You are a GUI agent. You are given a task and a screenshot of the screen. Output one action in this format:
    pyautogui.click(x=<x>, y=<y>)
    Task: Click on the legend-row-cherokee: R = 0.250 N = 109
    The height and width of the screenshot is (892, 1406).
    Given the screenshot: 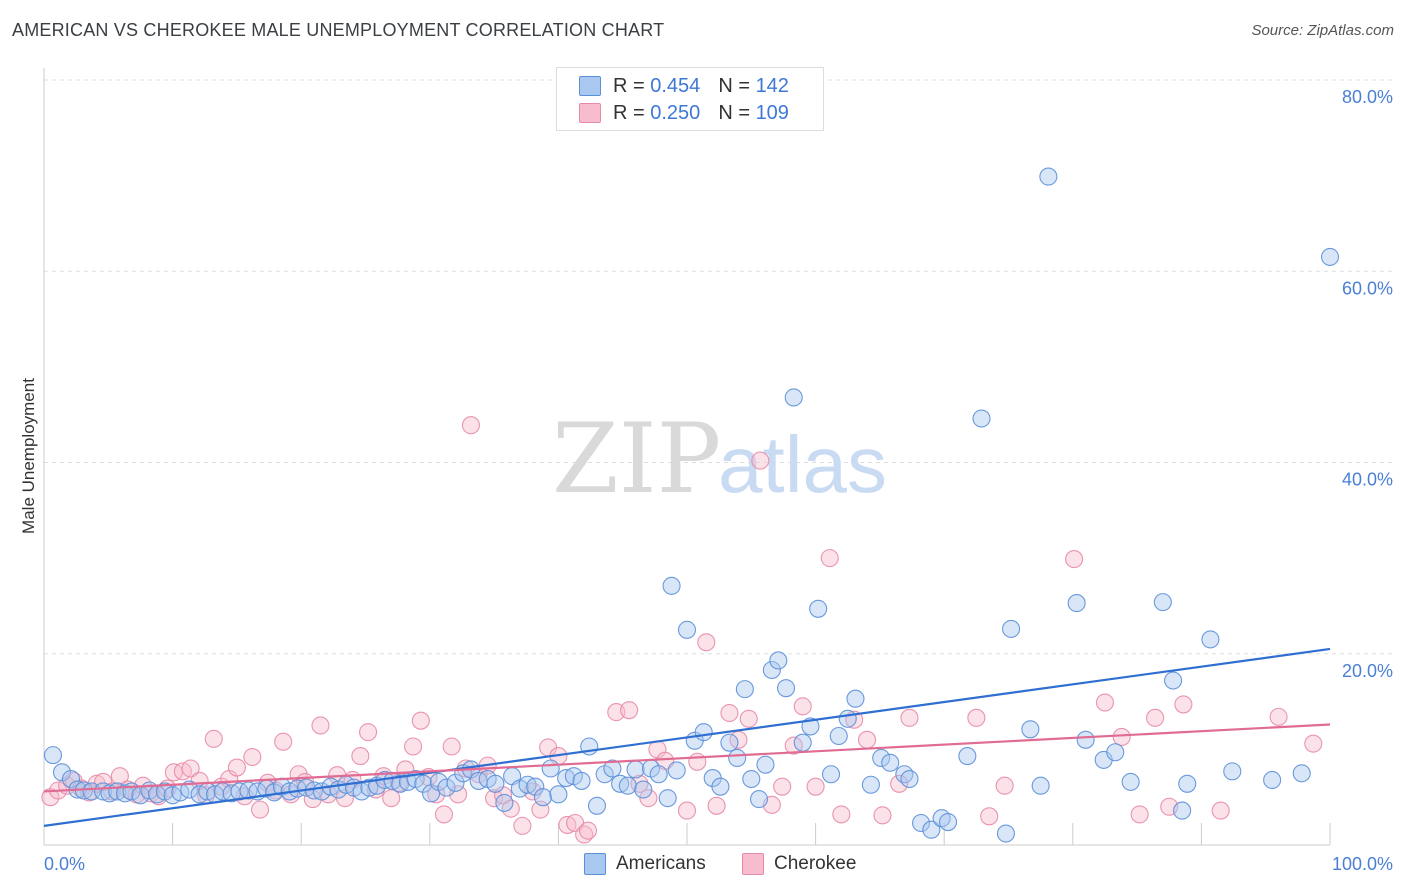 What is the action you would take?
    pyautogui.click(x=684, y=113)
    